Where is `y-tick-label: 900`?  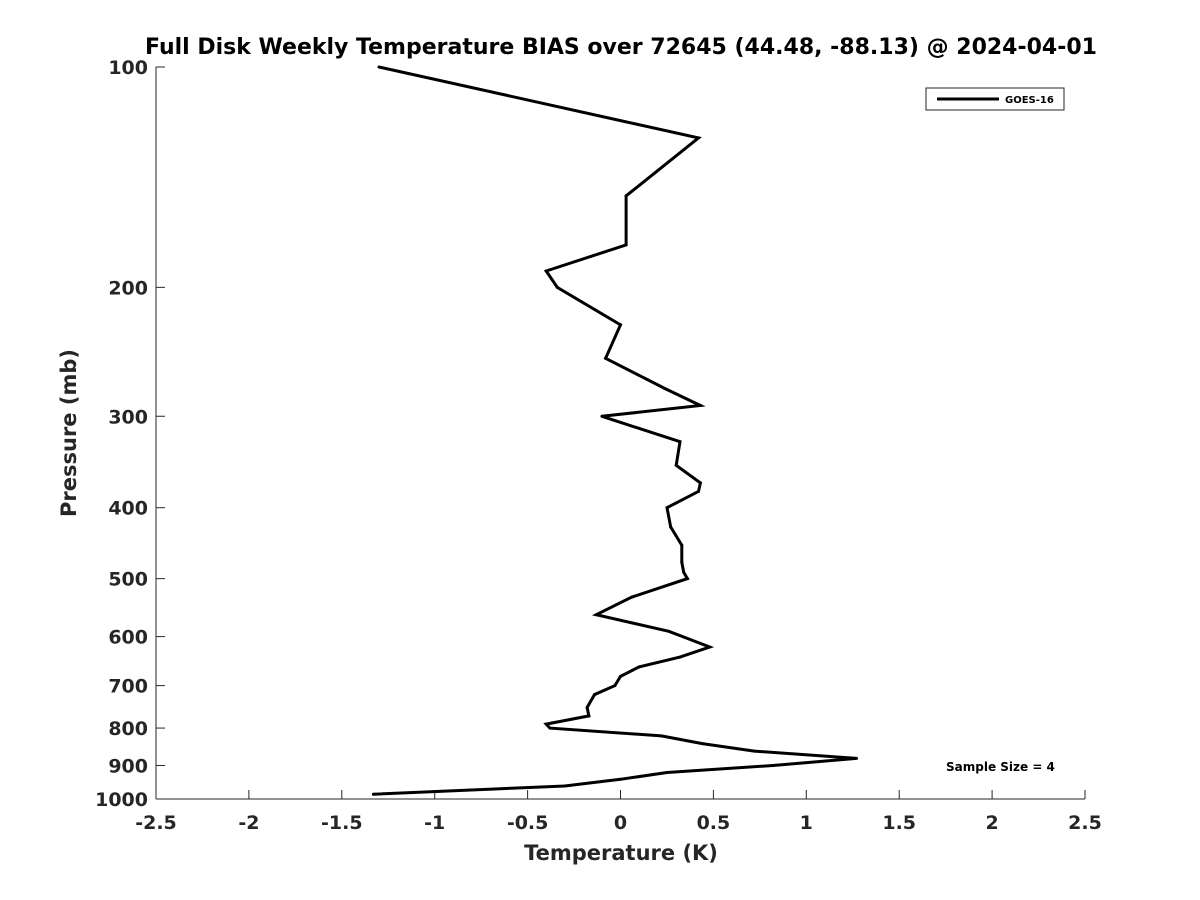
y-tick-label: 900 is located at coordinates (128, 767).